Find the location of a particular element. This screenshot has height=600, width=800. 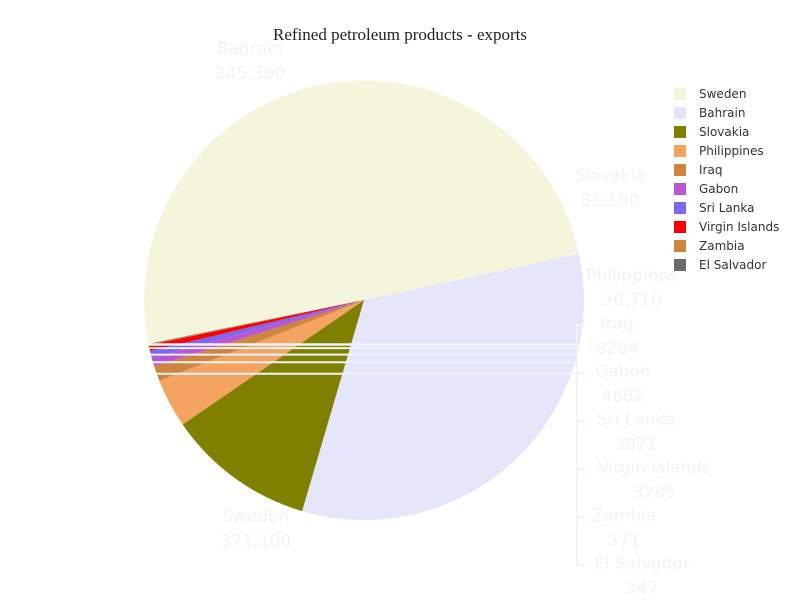

slice-value-zambia: 371 is located at coordinates (624, 541).